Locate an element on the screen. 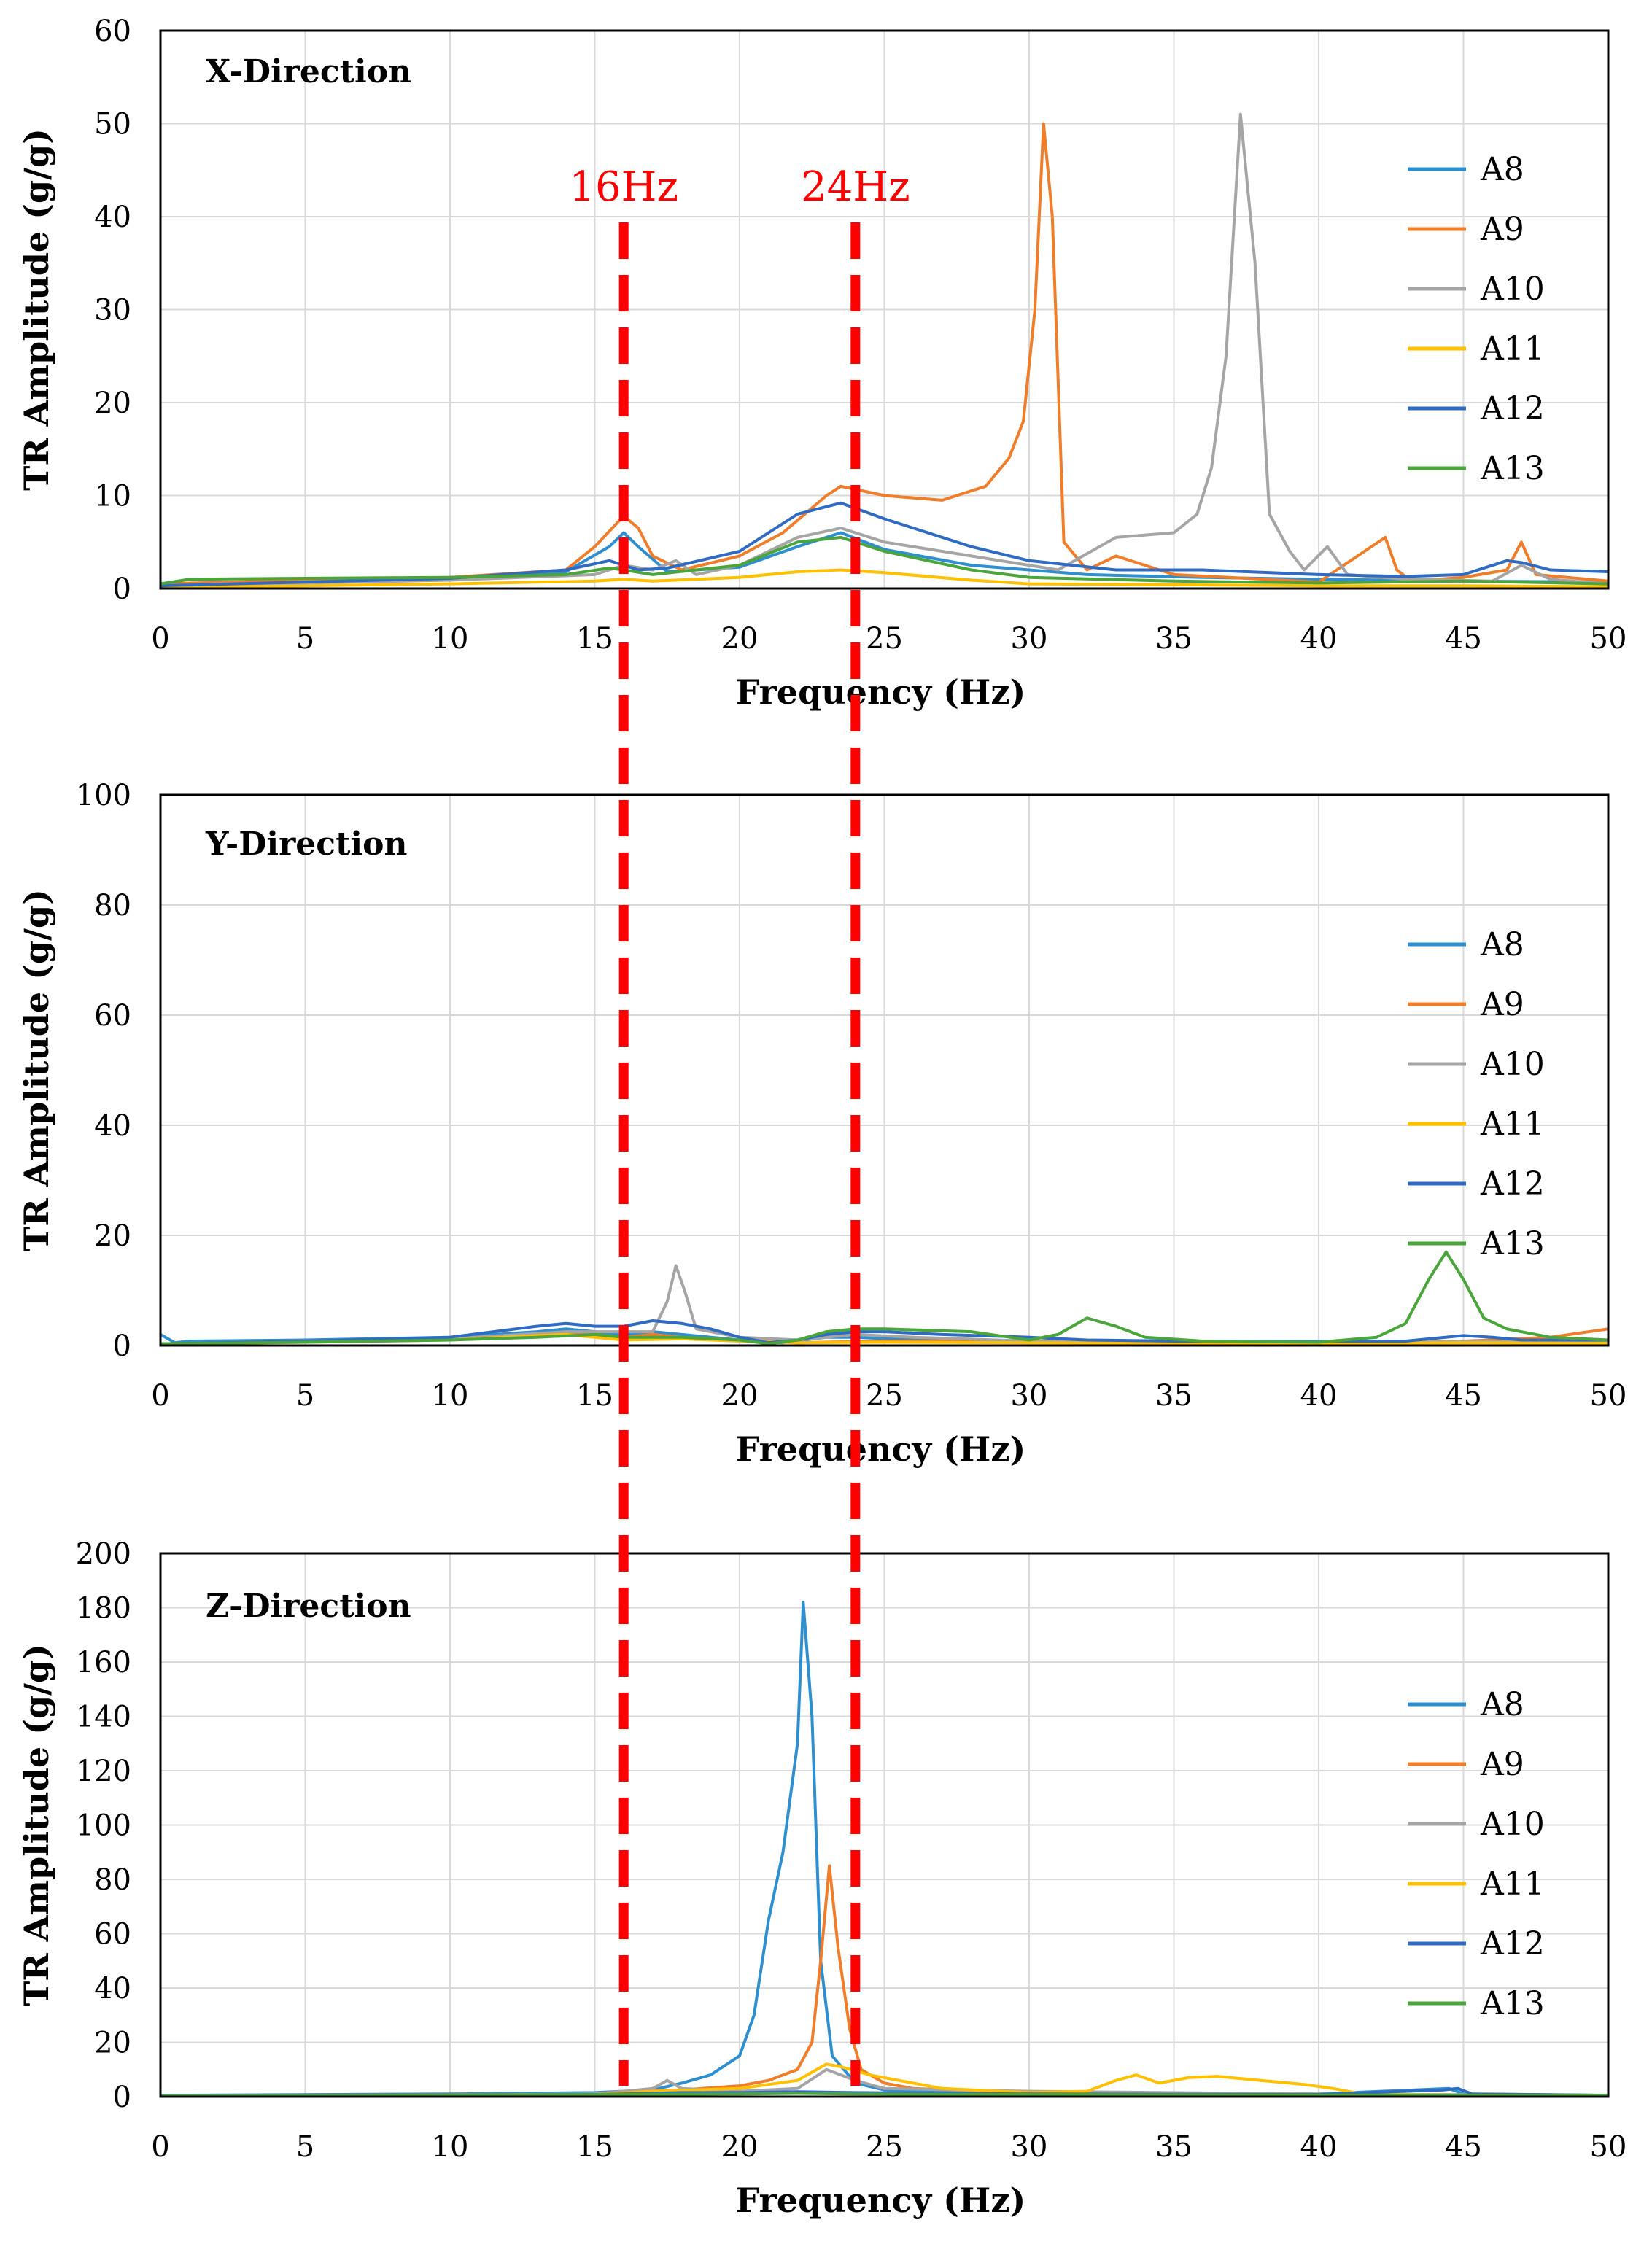 The image size is (1652, 2252). y-panel-y-tick-label: 60 is located at coordinates (113, 1016).